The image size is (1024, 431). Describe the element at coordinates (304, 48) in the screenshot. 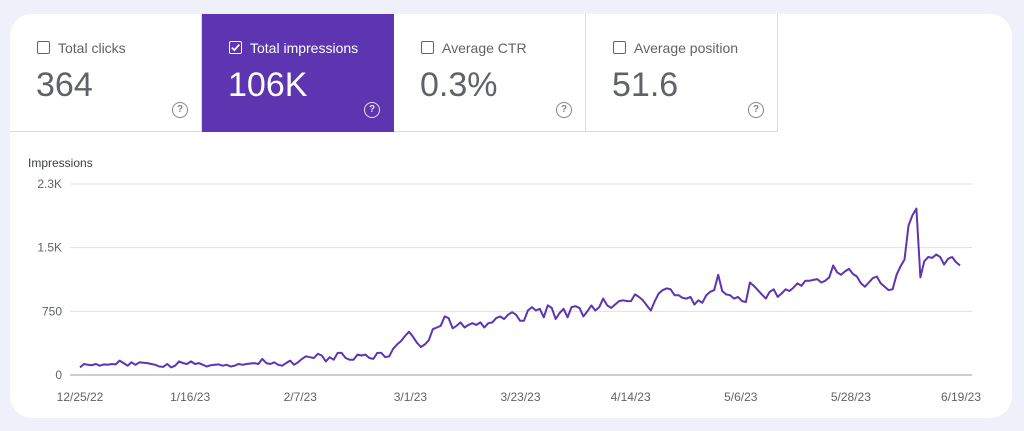

I see `metric-label: Total impressions` at that location.